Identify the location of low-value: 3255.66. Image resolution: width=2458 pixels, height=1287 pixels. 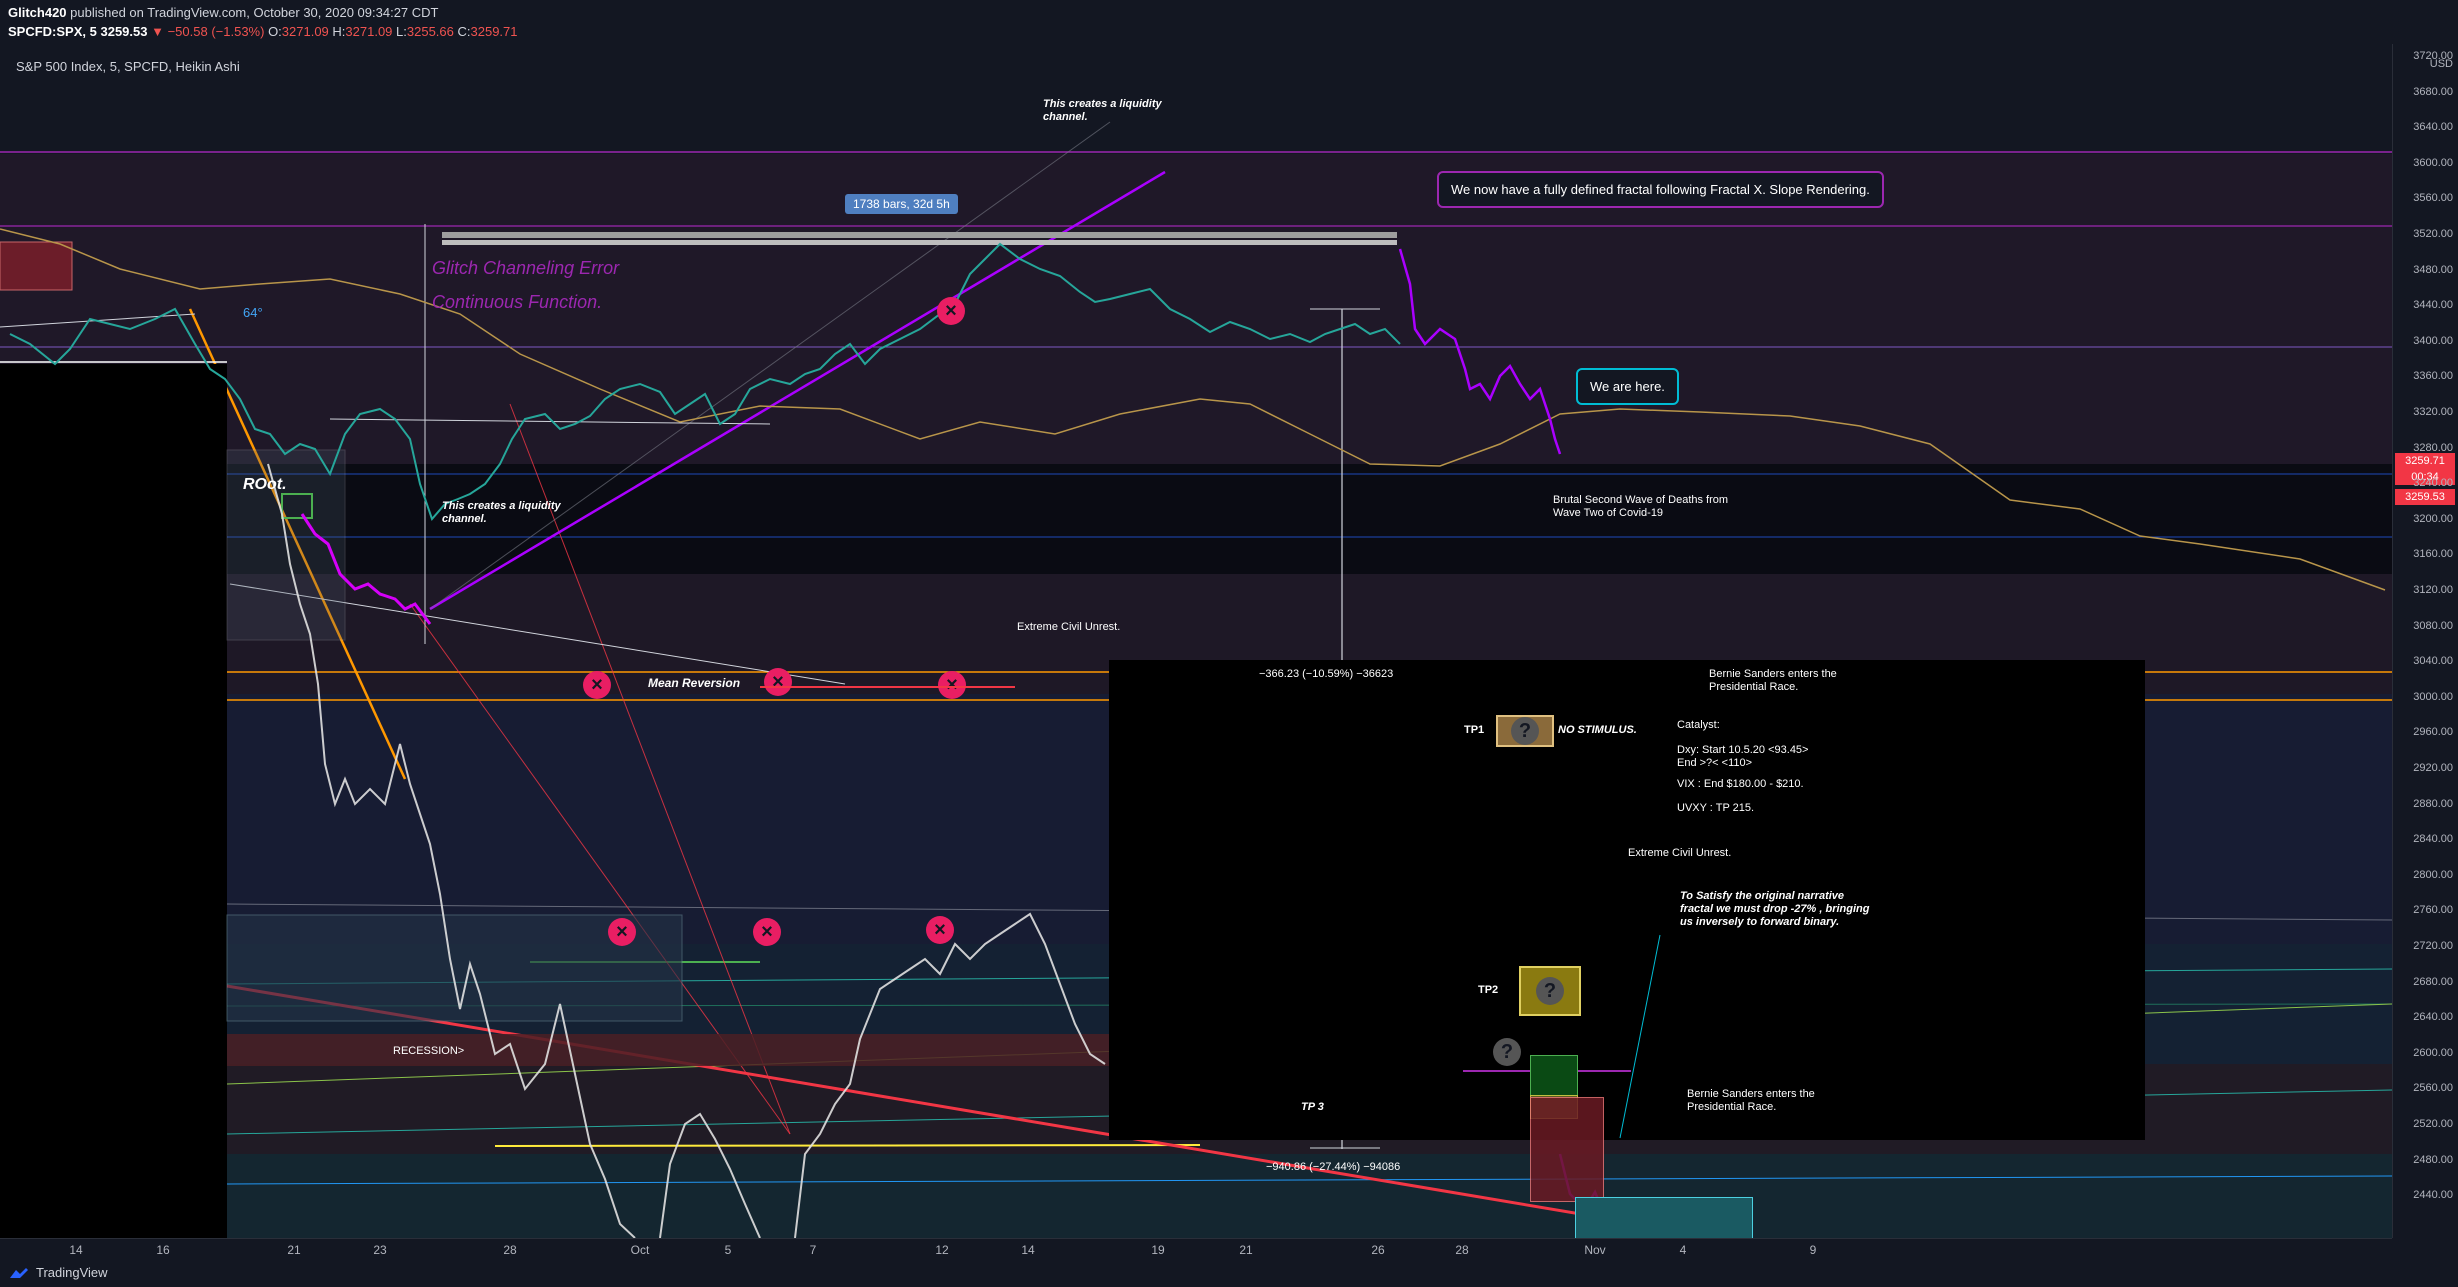
(430, 31).